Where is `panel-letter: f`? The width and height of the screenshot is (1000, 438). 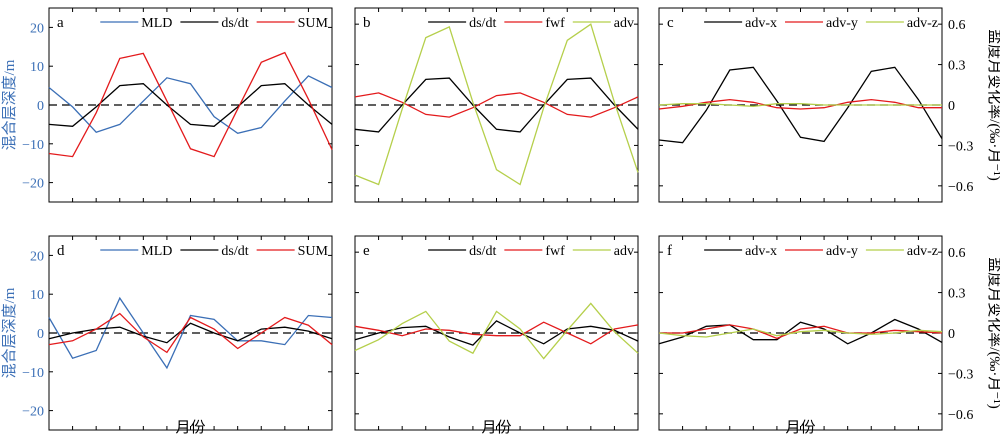
panel-letter: f is located at coordinates (669, 251).